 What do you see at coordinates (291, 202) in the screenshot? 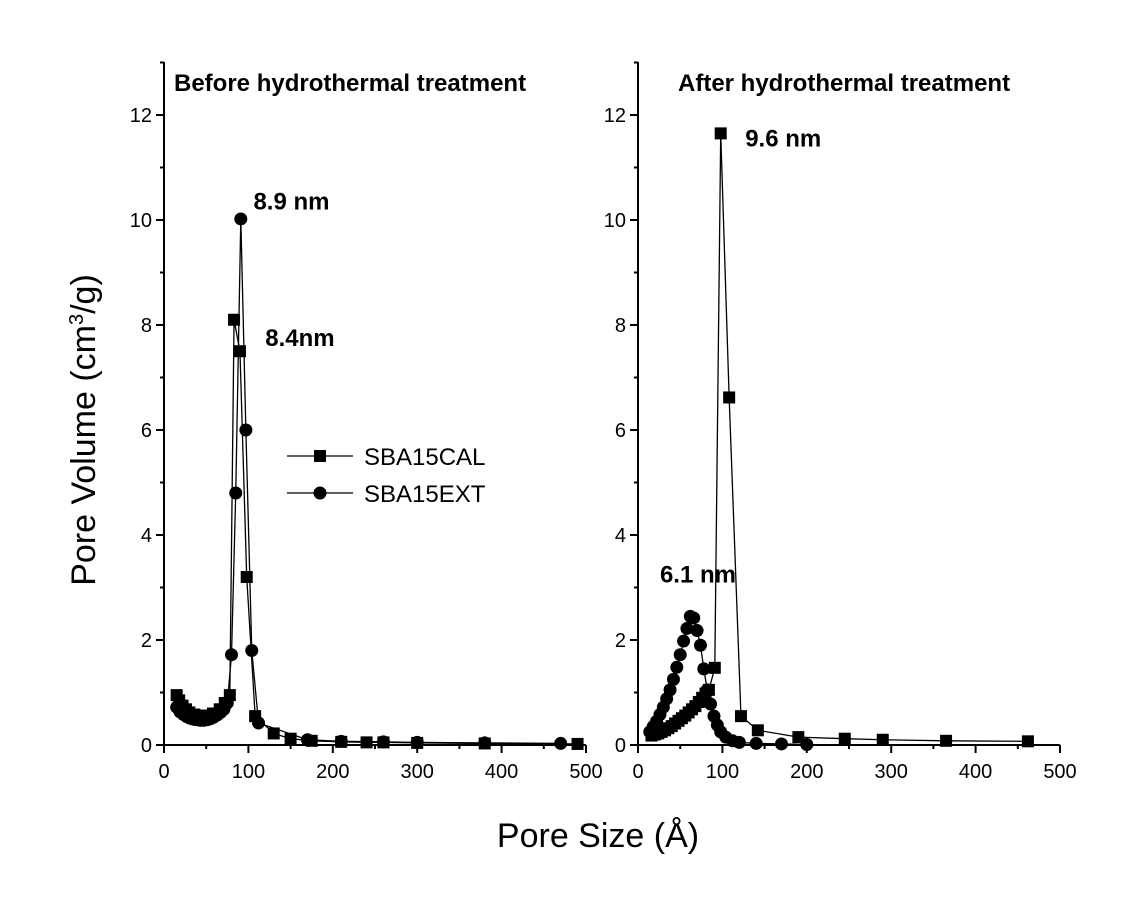
I see `peak-annotation: 8.9 nm` at bounding box center [291, 202].